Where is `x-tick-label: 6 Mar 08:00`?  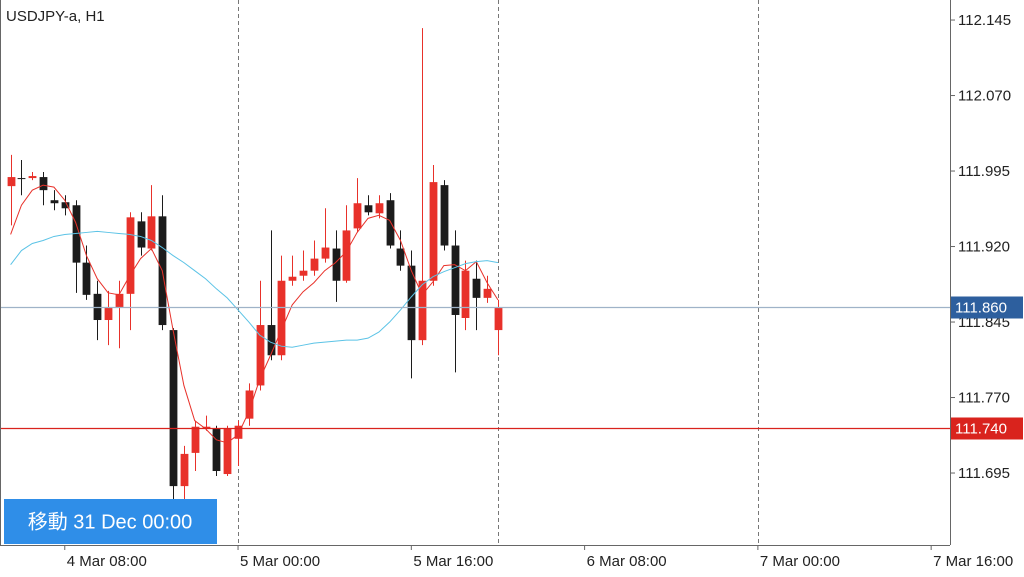 x-tick-label: 6 Mar 08:00 is located at coordinates (627, 561).